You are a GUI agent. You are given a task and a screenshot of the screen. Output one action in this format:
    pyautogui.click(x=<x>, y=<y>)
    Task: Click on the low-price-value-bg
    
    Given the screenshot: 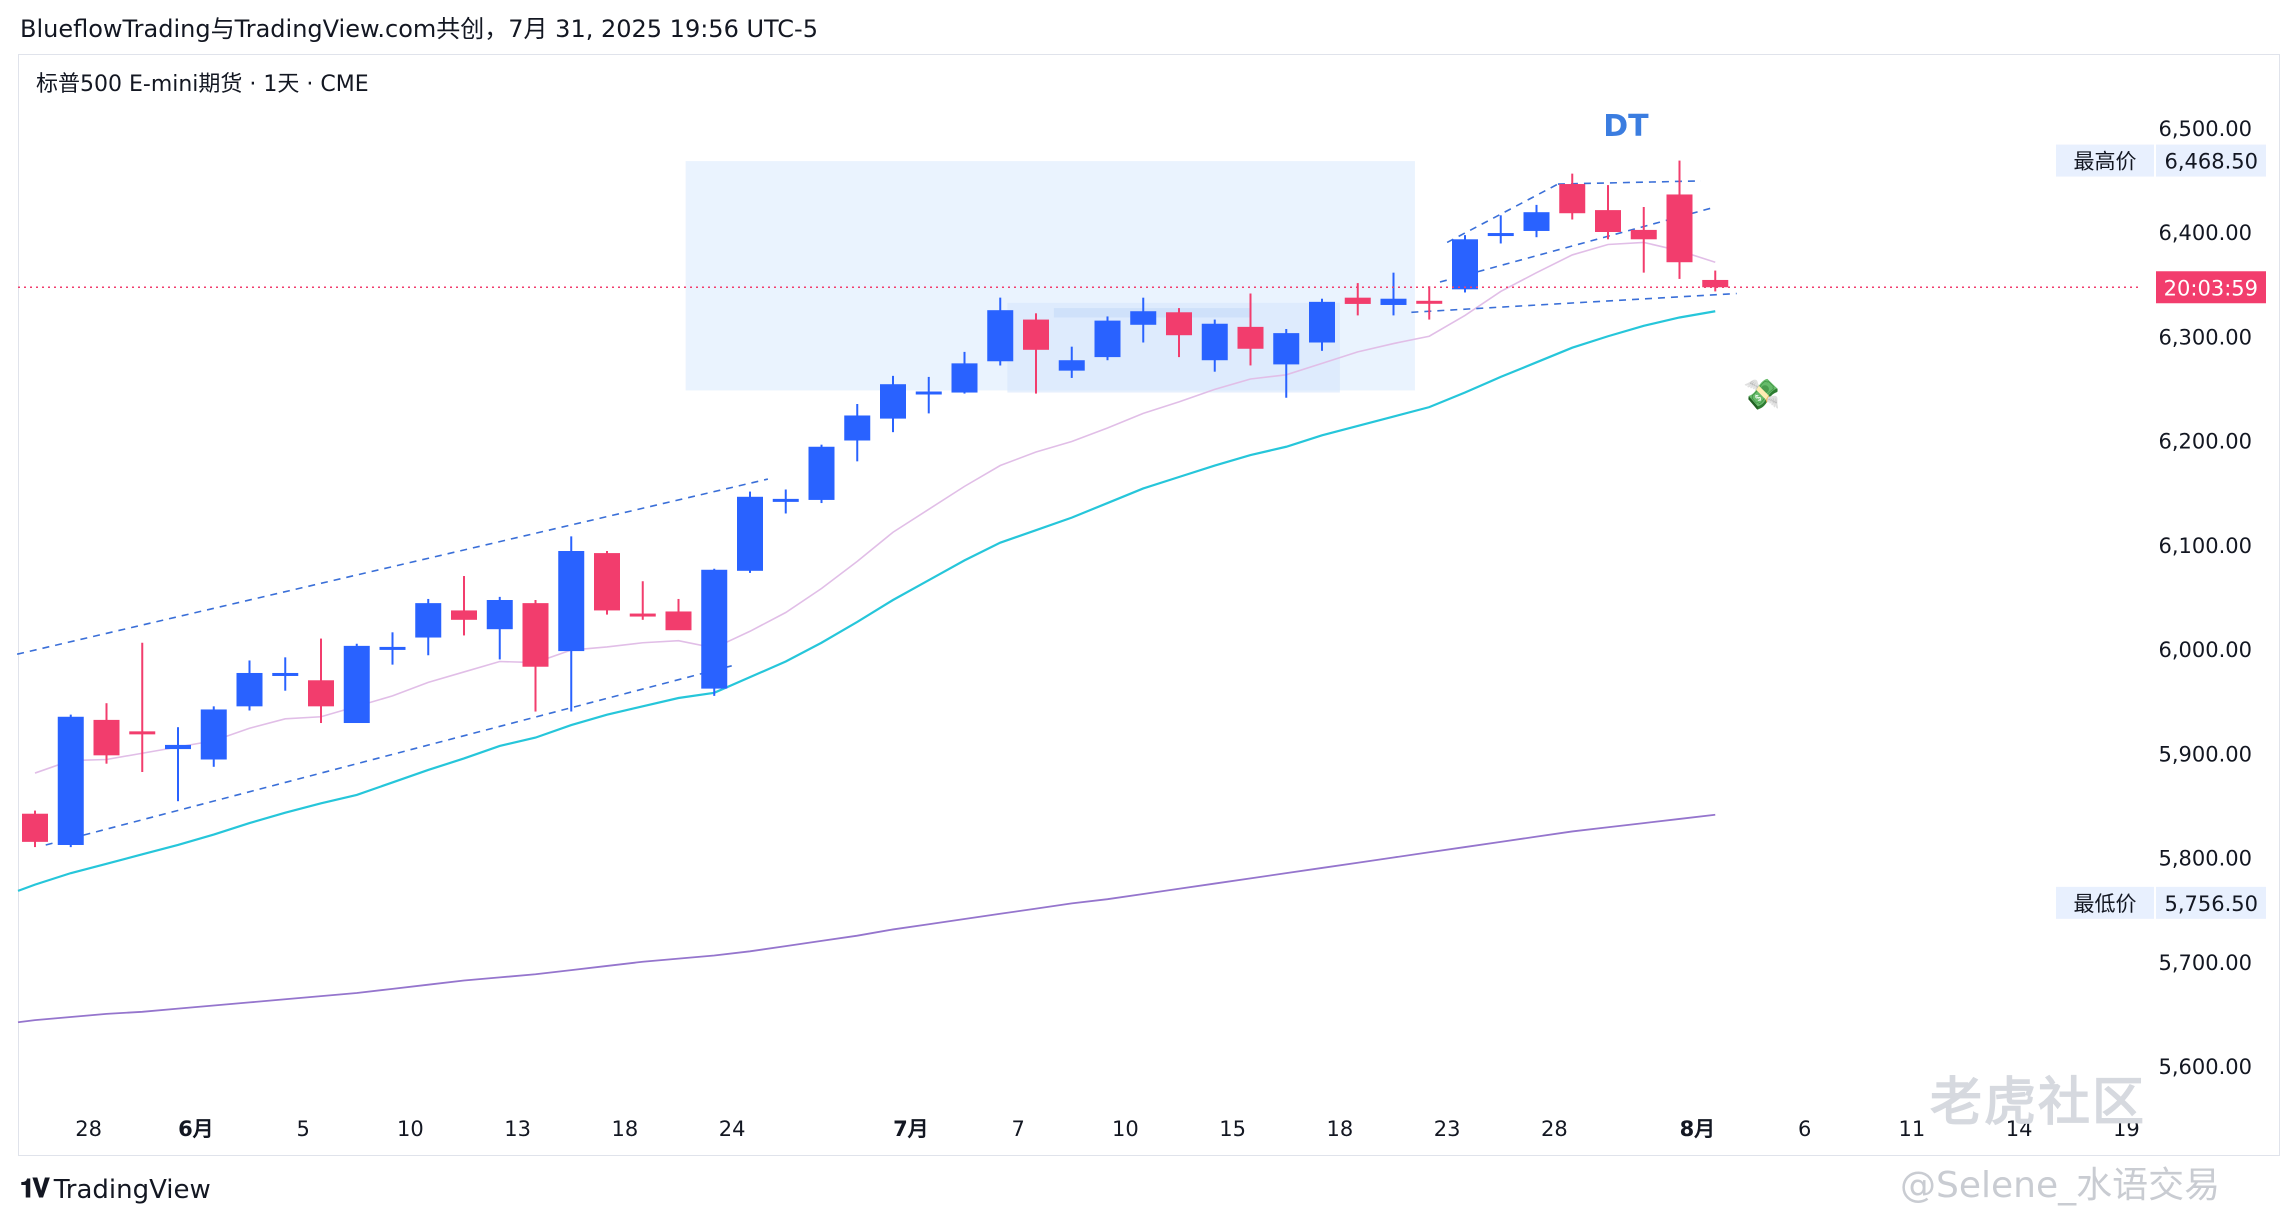 What is the action you would take?
    pyautogui.click(x=2211, y=902)
    